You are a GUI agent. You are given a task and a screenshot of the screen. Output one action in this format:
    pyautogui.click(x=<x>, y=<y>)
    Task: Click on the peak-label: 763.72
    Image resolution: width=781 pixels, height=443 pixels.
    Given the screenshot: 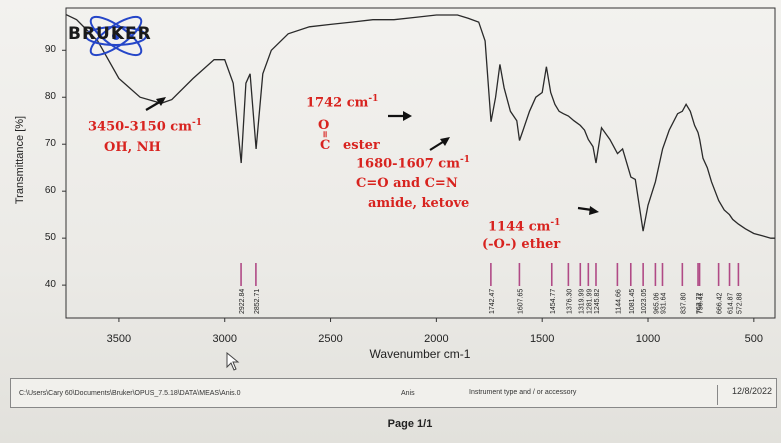 What is the action you would take?
    pyautogui.click(x=699, y=303)
    